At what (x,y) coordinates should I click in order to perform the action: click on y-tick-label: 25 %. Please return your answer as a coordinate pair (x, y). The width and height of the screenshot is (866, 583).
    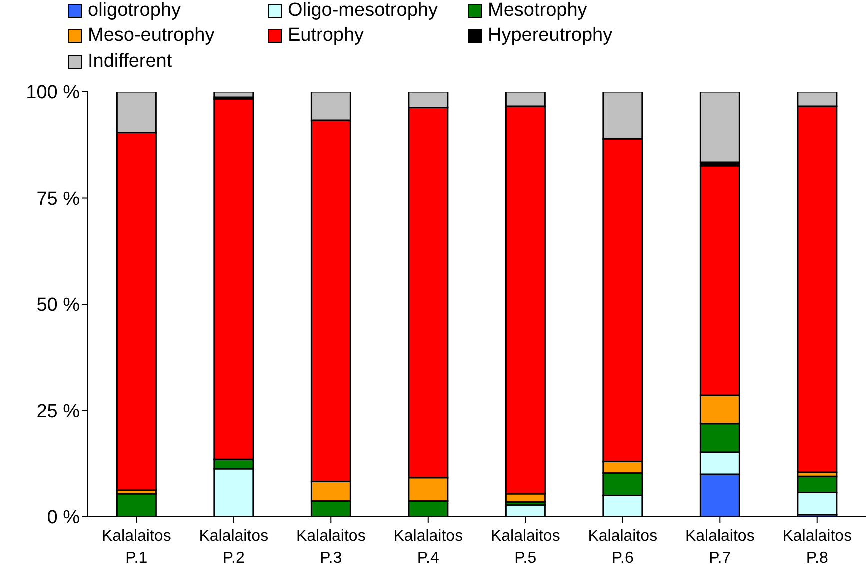
    Looking at the image, I should click on (58, 411).